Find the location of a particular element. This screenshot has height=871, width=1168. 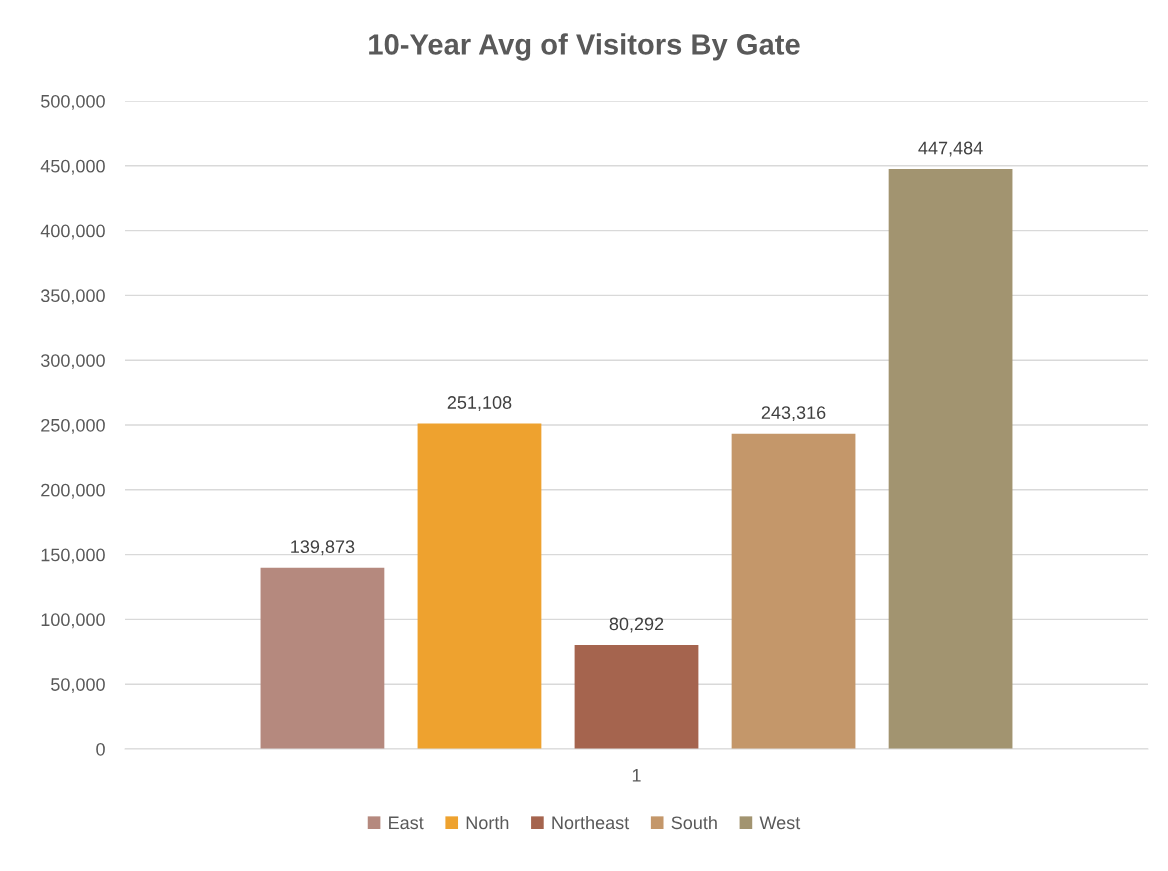

legend-label: Northeast is located at coordinates (591, 822).